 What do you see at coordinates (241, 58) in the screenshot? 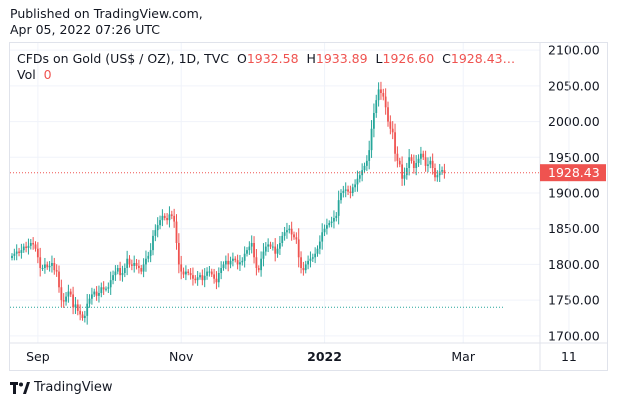
I see `open-label: O` at bounding box center [241, 58].